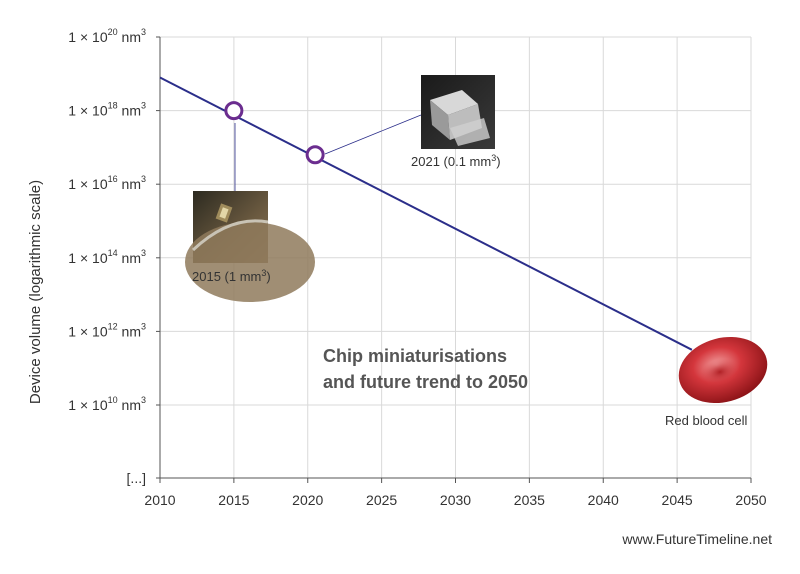  What do you see at coordinates (136, 478) in the screenshot?
I see `y-tick-label-ellipsis: [...]` at bounding box center [136, 478].